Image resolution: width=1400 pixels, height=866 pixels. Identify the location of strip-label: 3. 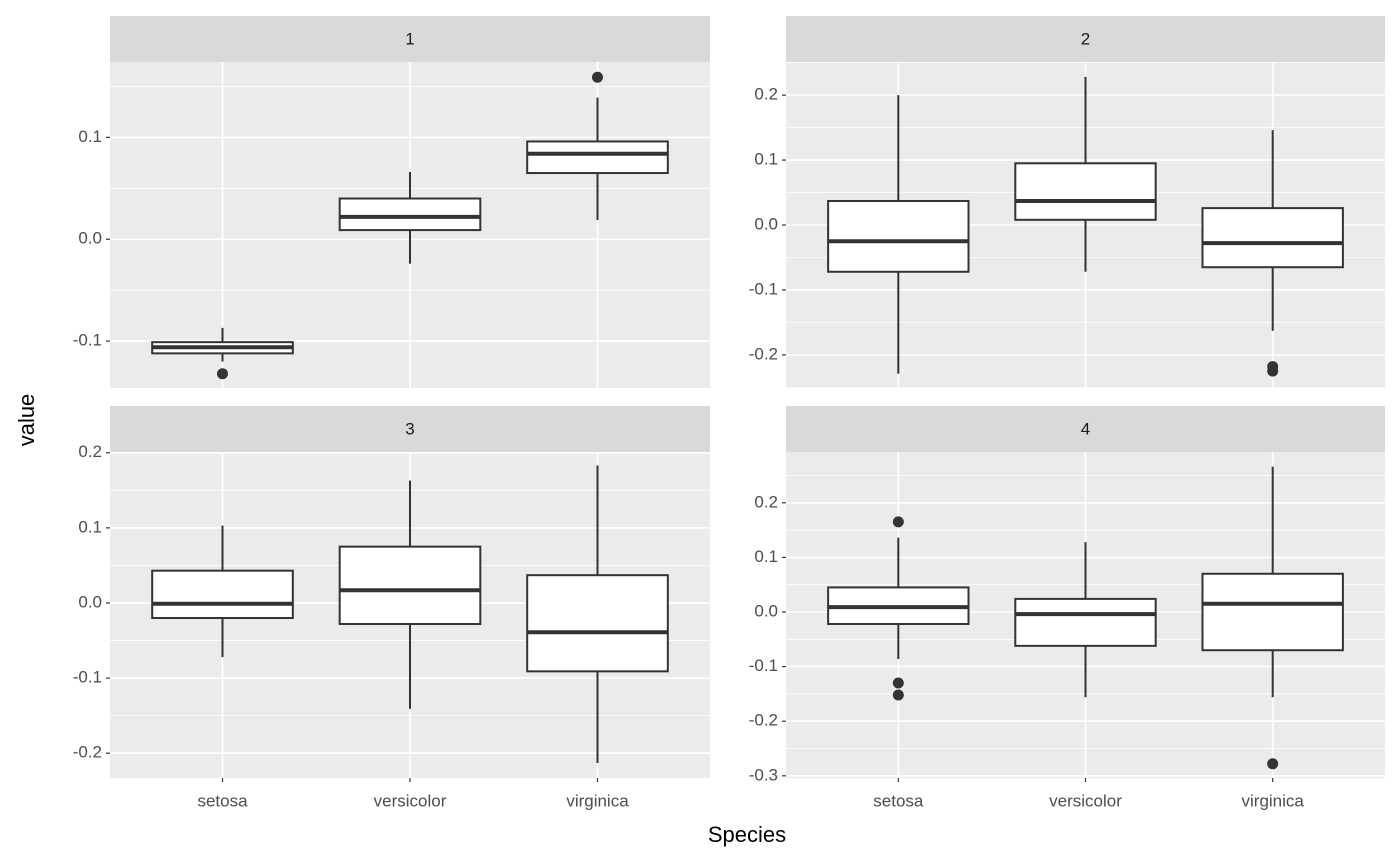
(409, 428).